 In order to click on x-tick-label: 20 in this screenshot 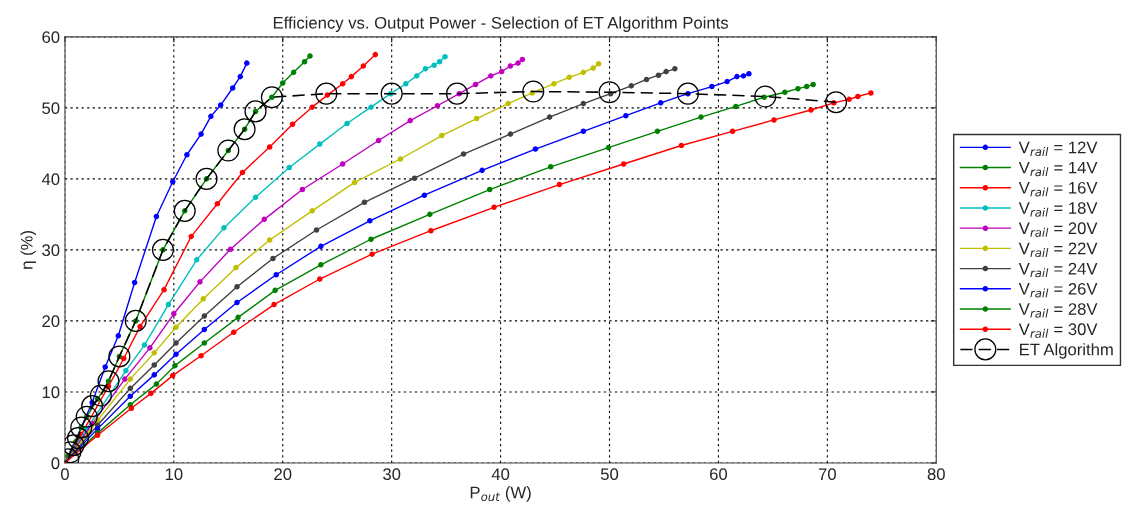, I will do `click(283, 474)`.